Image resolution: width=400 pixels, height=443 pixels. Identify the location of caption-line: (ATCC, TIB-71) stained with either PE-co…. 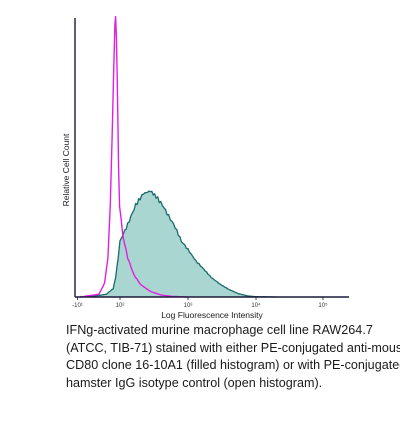
(233, 347).